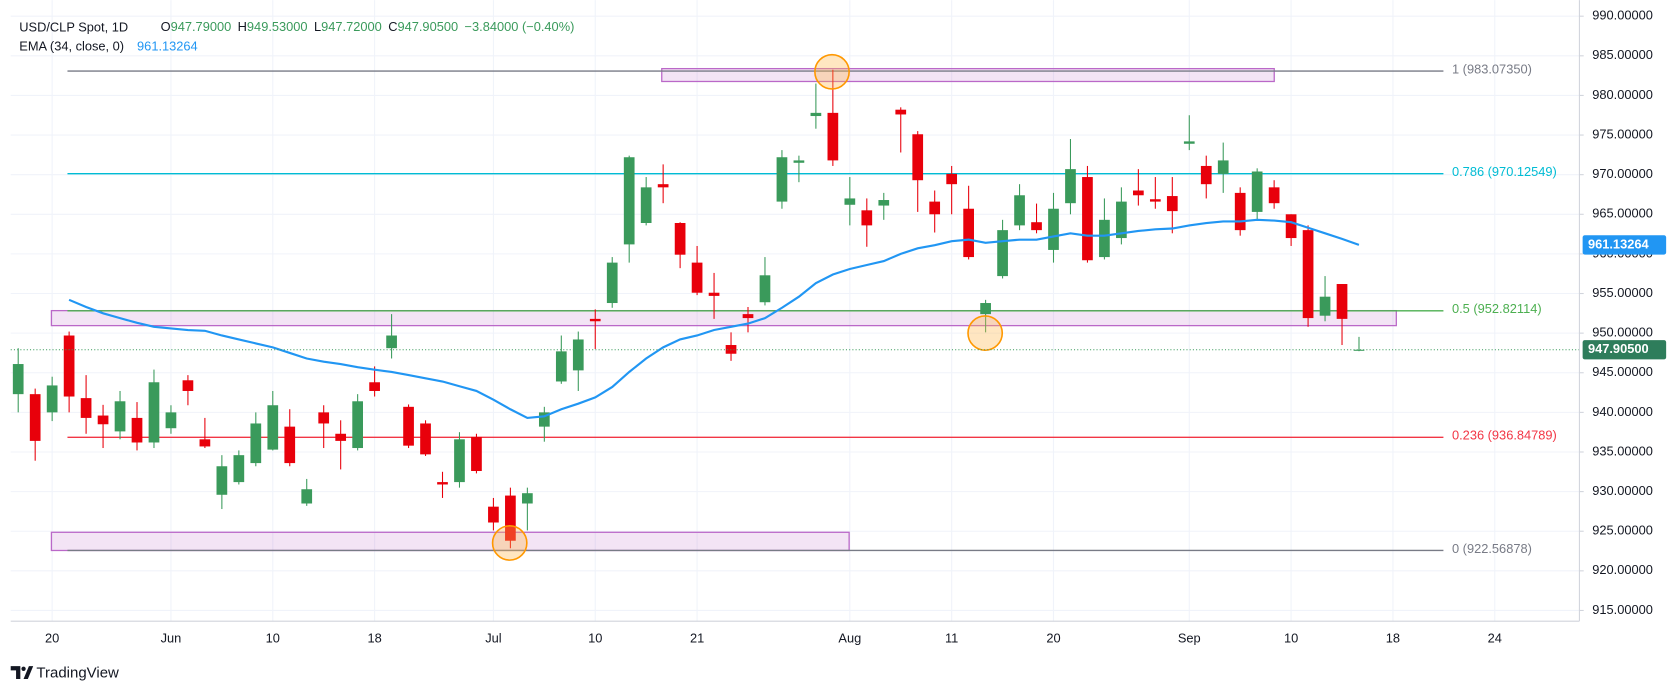 Image resolution: width=1679 pixels, height=693 pixels. What do you see at coordinates (171, 638) in the screenshot?
I see `x-tick-label: Jun` at bounding box center [171, 638].